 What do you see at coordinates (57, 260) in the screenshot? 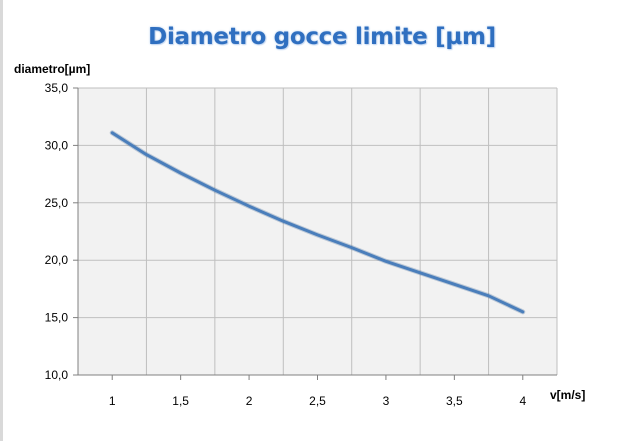
I see `y-tick-label: 20,0` at bounding box center [57, 260].